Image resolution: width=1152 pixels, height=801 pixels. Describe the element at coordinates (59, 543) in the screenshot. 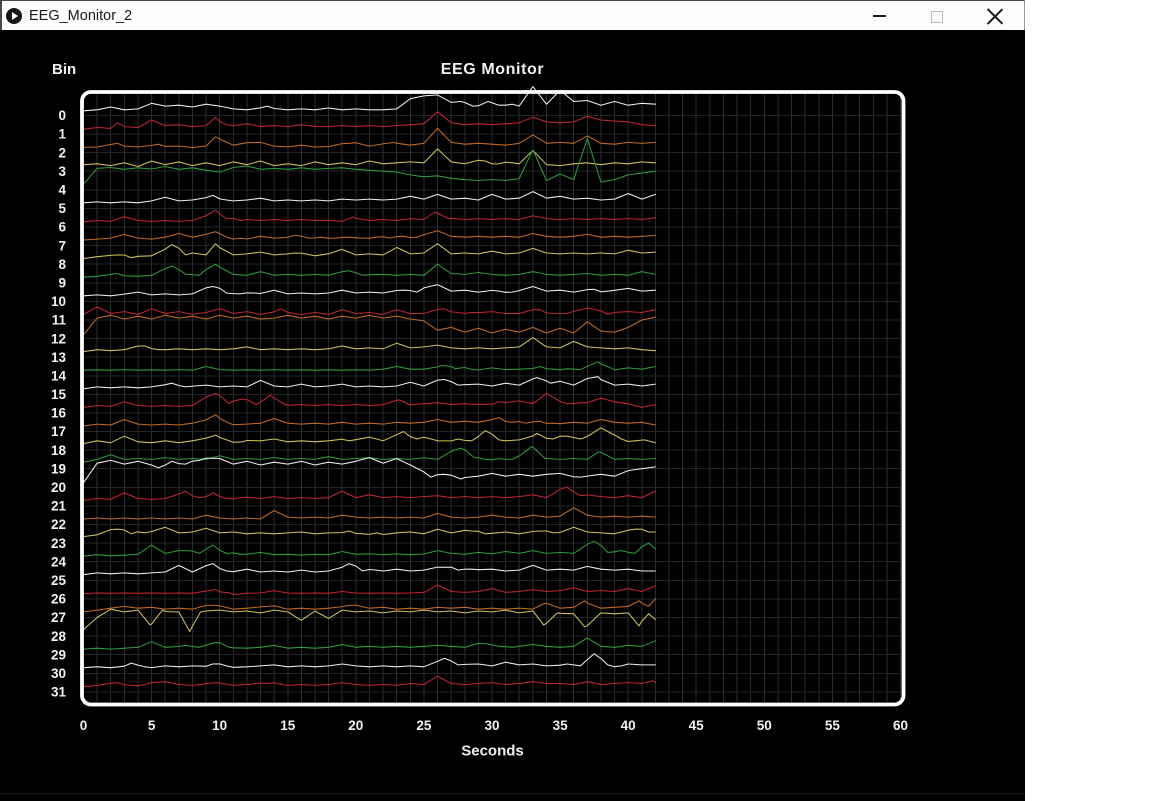

I see `svg-text: 23` at that location.